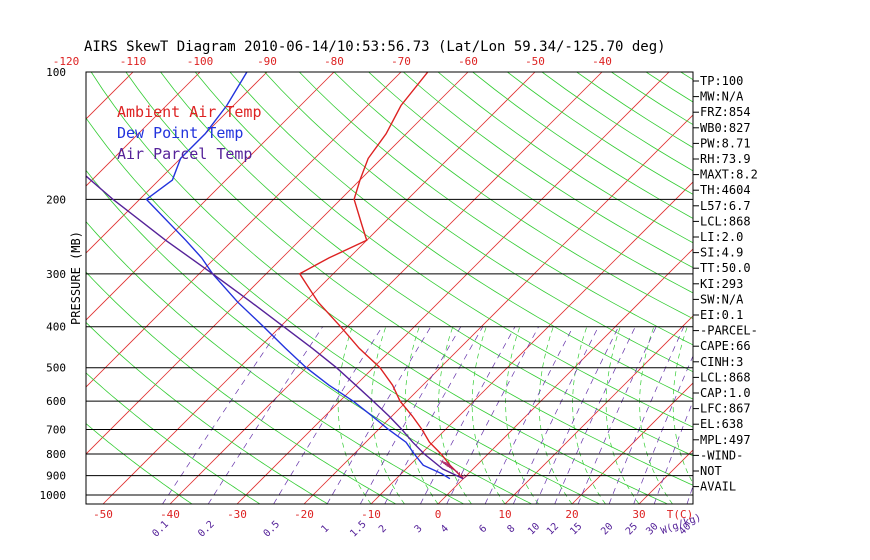  I want to click on top-temp-tick-label: -100, so click(200, 61).